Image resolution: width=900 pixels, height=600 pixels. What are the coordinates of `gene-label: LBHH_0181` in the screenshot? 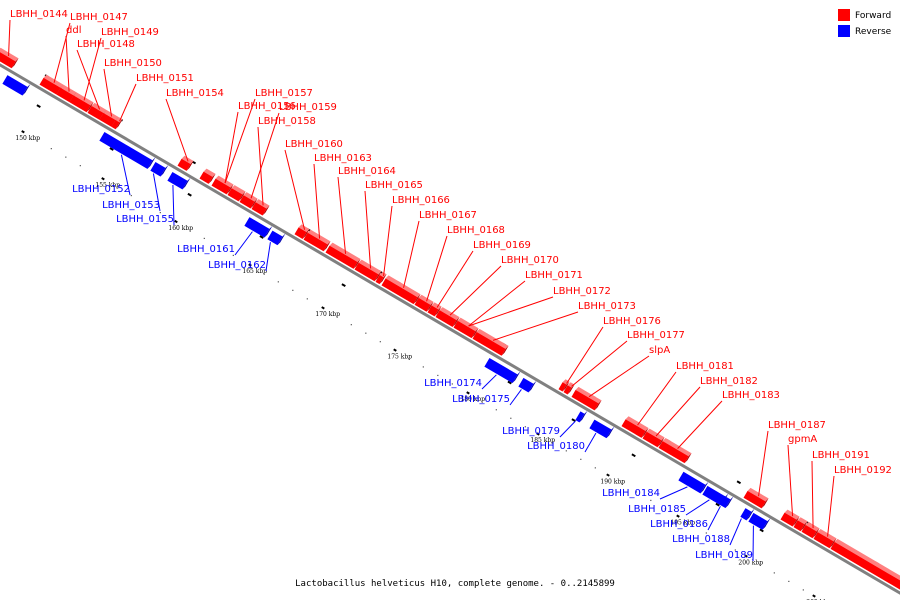 It's located at (705, 366).